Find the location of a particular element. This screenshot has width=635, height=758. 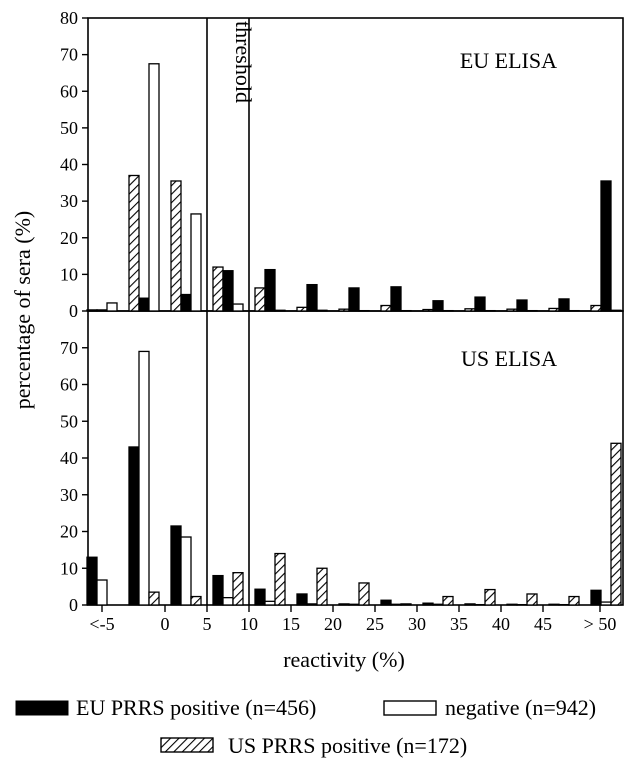

y-tick-label: 80 is located at coordinates (69, 18).